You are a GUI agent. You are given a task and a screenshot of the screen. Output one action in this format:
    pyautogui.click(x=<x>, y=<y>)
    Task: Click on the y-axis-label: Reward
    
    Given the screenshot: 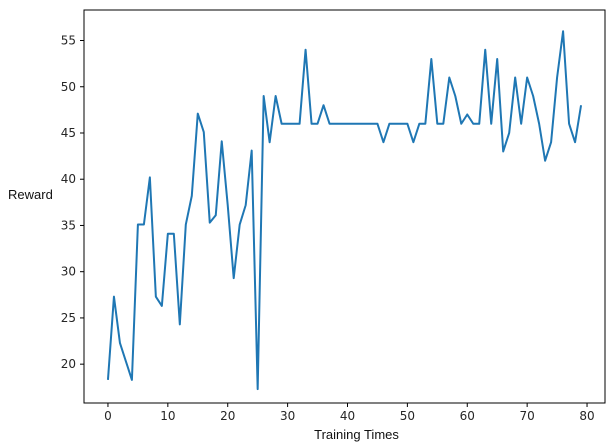 What is the action you would take?
    pyautogui.click(x=30, y=194)
    